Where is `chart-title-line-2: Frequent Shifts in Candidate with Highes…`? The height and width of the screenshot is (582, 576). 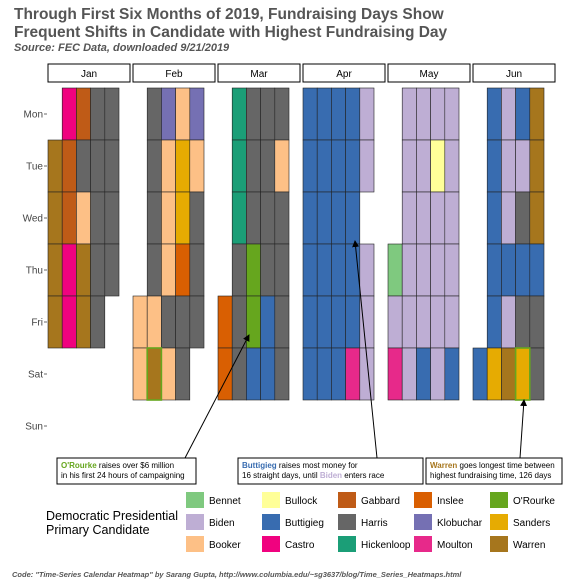 chart-title-line-2: Frequent Shifts in Candidate with Highes… is located at coordinates (231, 32).